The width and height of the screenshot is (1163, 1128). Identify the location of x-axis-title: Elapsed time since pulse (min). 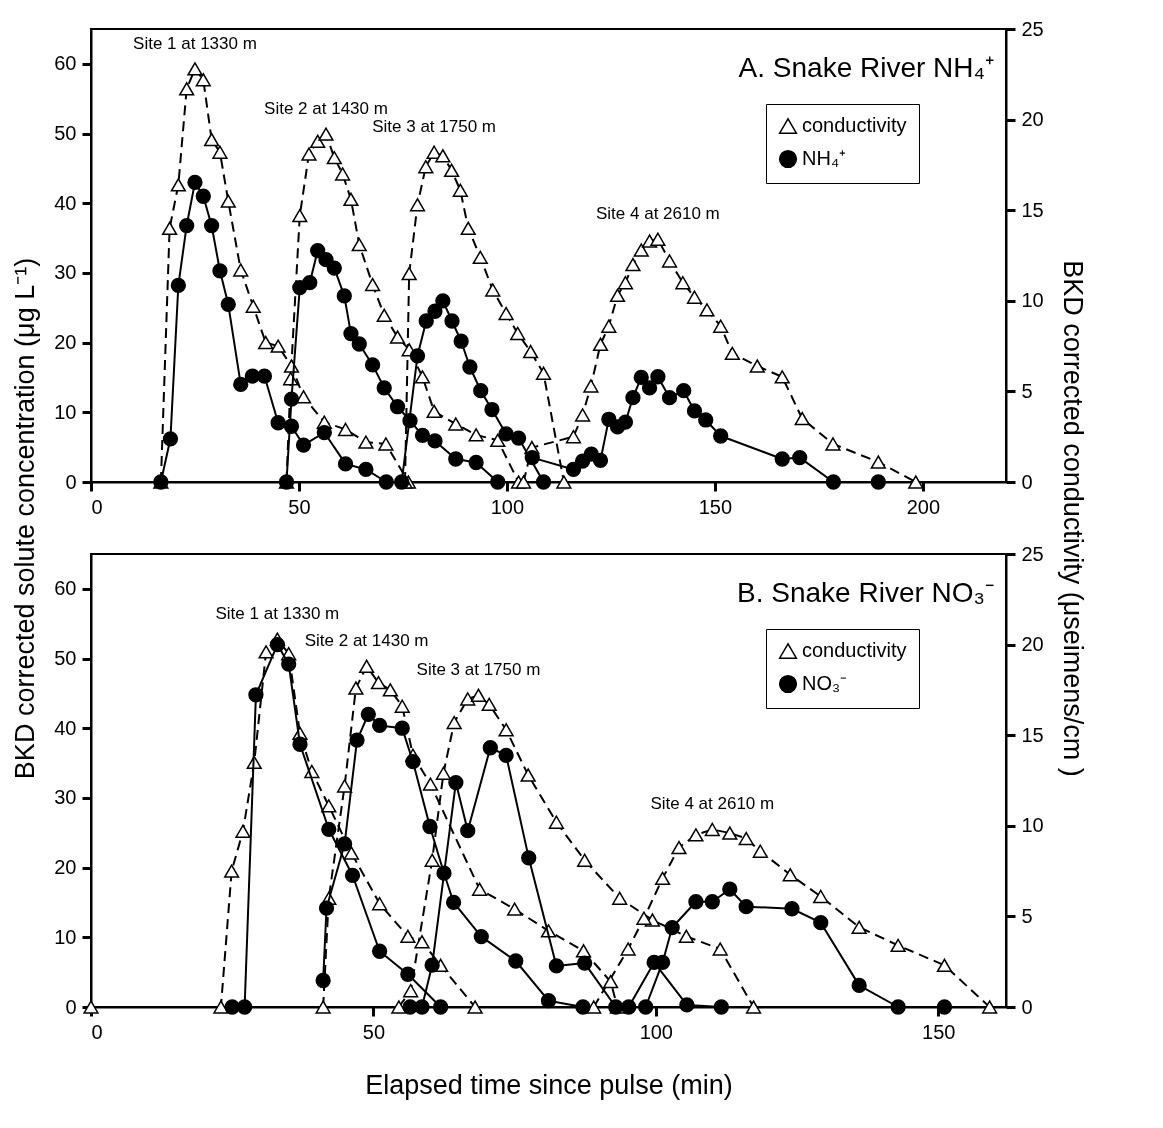
(549, 1084).